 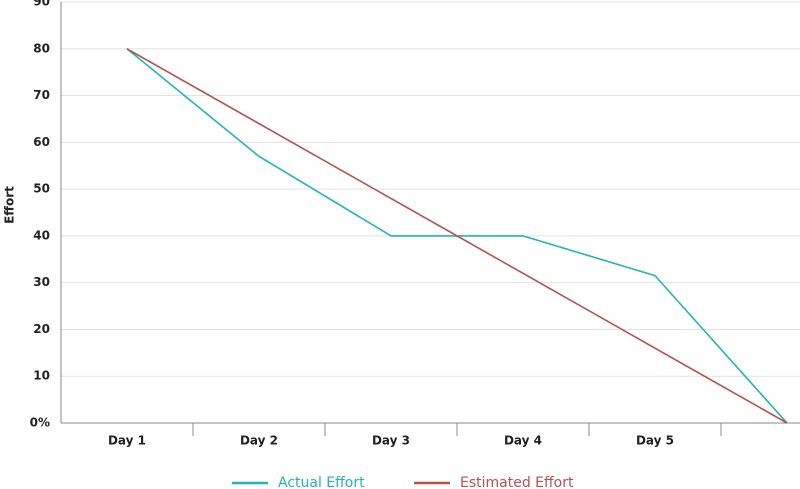 I want to click on y-tick-label: 40, so click(x=41, y=235).